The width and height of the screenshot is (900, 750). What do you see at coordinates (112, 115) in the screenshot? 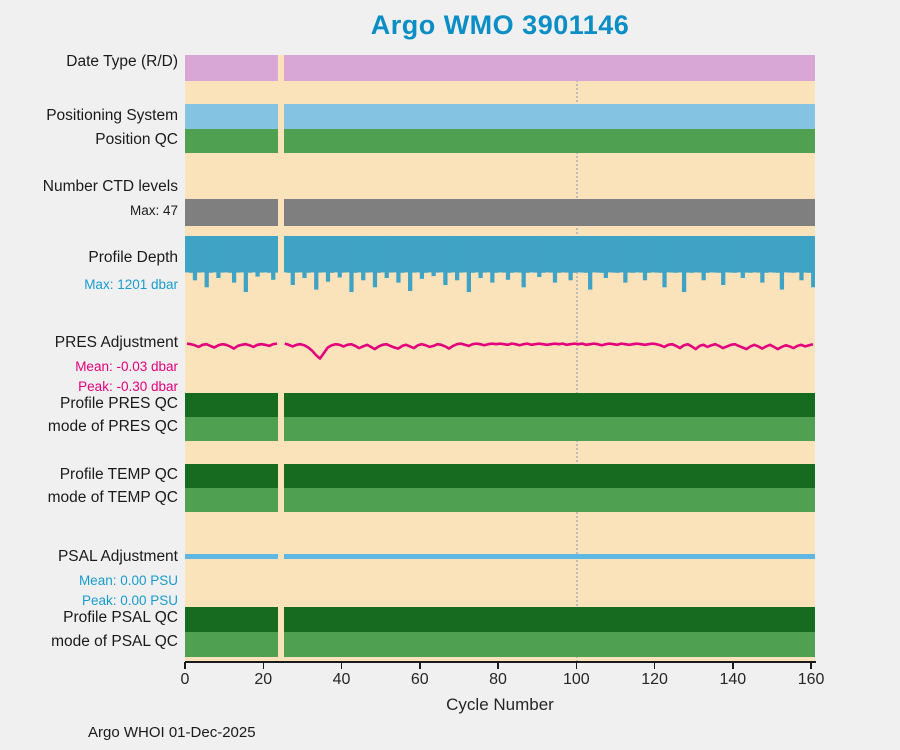
I see `row-label-positioning-system: Positioning System` at bounding box center [112, 115].